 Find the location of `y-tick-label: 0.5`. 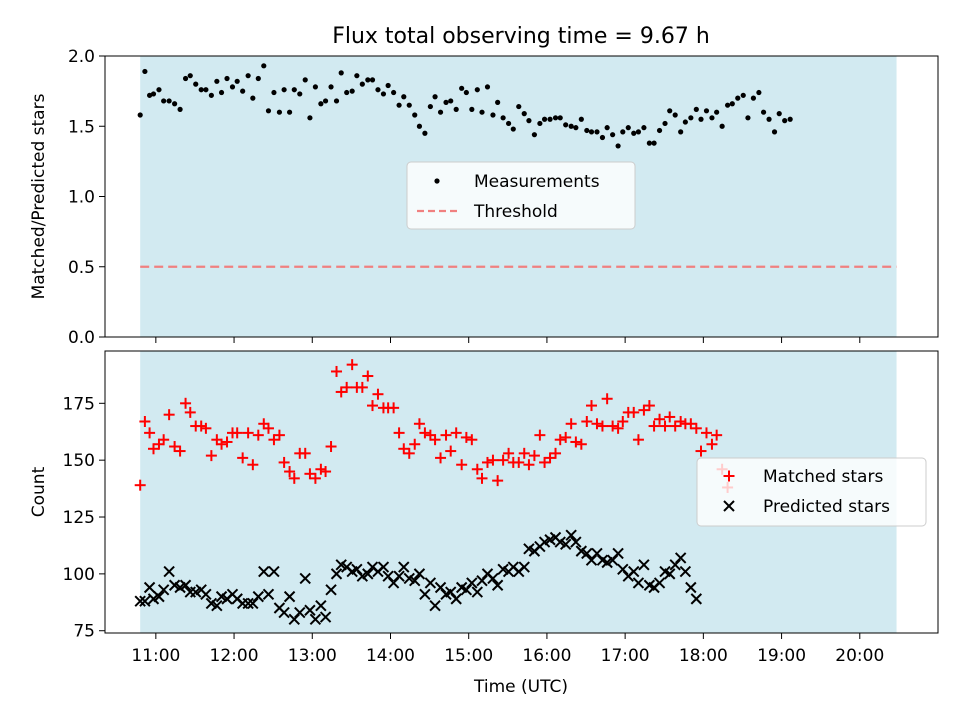

y-tick-label: 0.5 is located at coordinates (81, 268).